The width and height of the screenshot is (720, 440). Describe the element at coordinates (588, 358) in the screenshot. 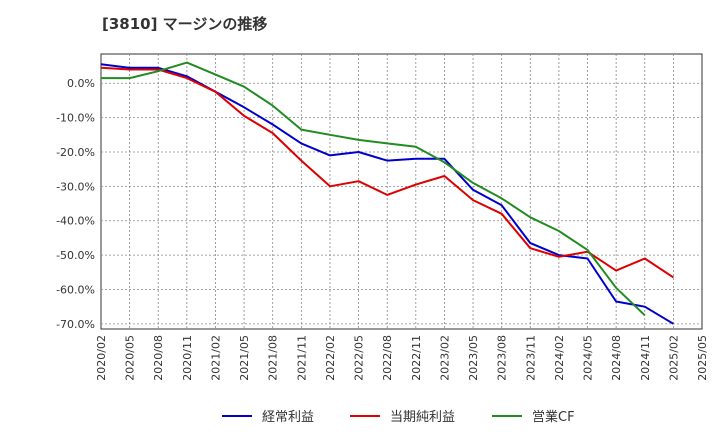

I see `x-tick-label: 2024/05` at that location.